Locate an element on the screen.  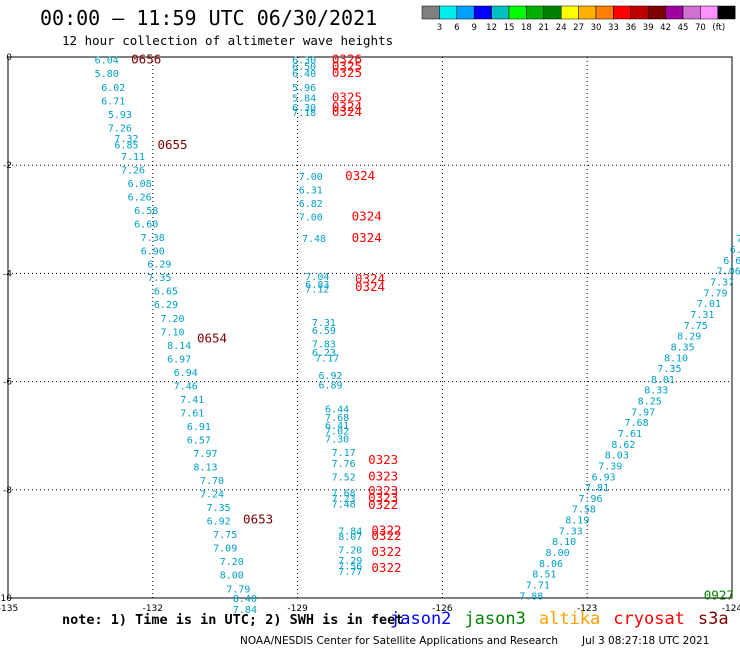
swh-value-label: 8.14 is located at coordinates (179, 346).